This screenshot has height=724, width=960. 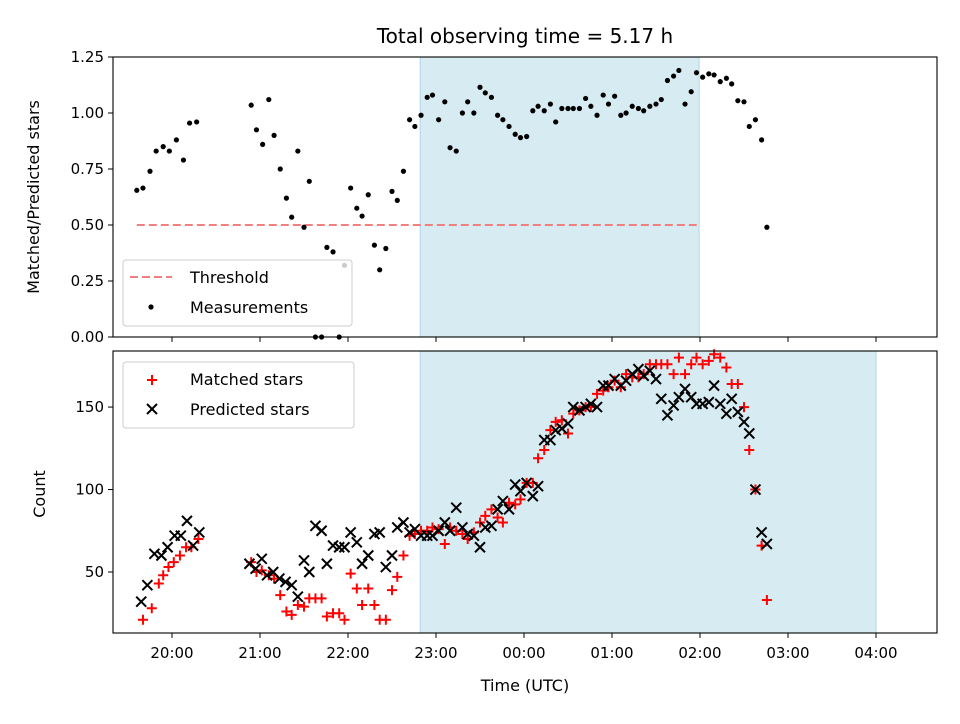 I want to click on y-tick-label: 0.75, so click(x=87, y=169).